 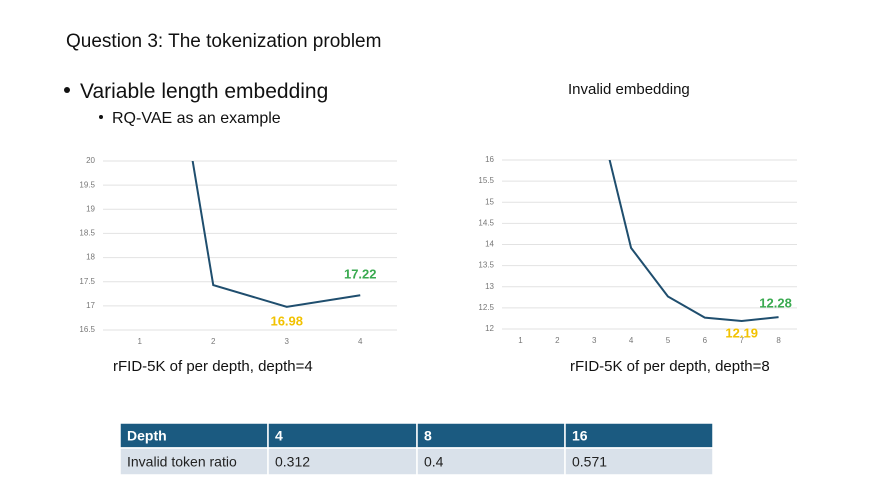 I want to click on sub-bullet-dot, so click(x=101, y=117).